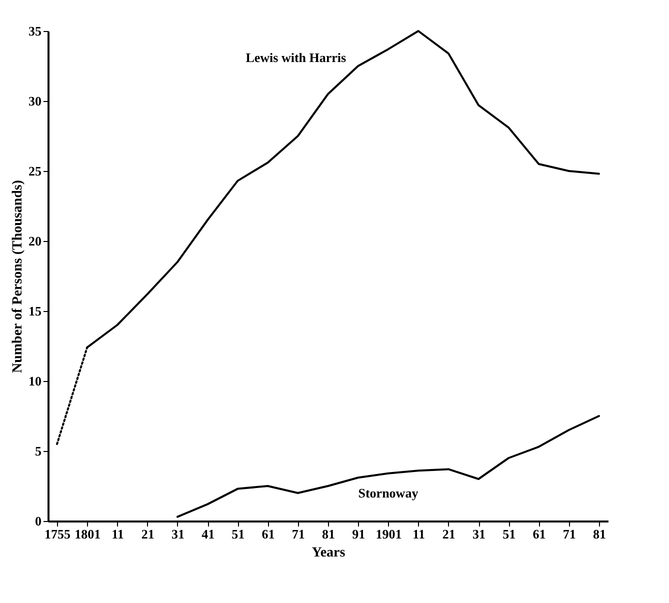 The image size is (669, 603). What do you see at coordinates (38, 521) in the screenshot?
I see `y-tick-label: 0` at bounding box center [38, 521].